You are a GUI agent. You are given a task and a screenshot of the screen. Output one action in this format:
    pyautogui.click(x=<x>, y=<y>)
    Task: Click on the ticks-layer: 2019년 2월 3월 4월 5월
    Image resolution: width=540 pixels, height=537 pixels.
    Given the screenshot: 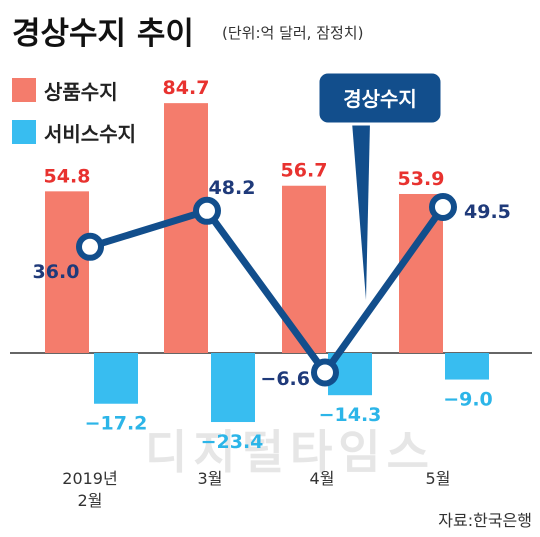 What is the action you would take?
    pyautogui.click(x=256, y=489)
    